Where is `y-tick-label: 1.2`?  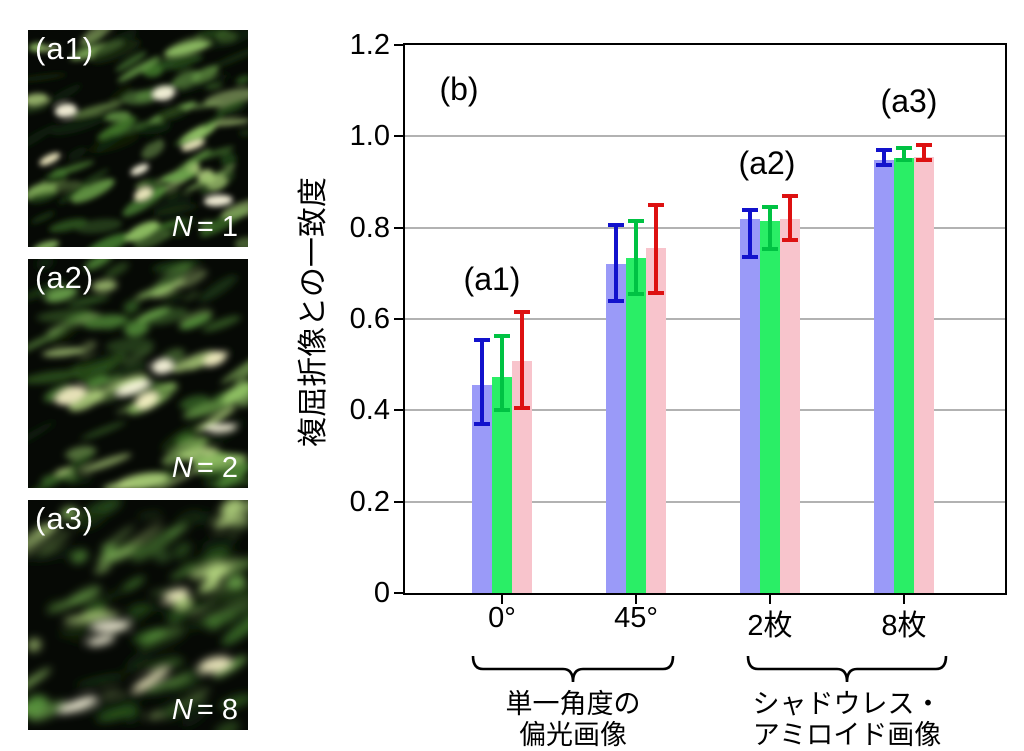
y-tick-label: 1.2 is located at coordinates (369, 45).